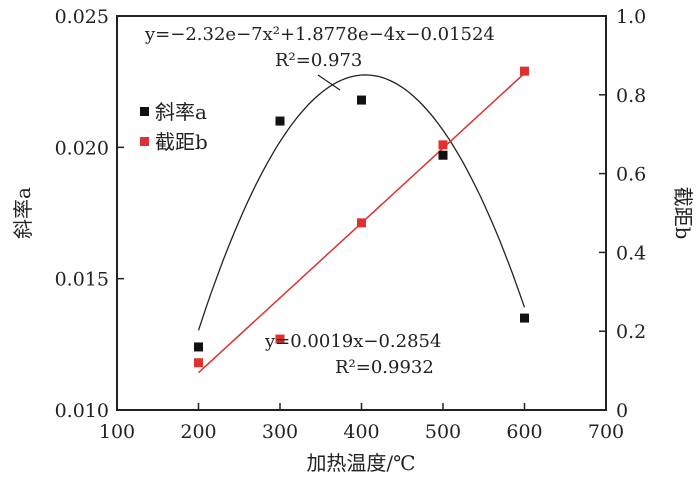 This screenshot has width=700, height=481. Describe the element at coordinates (82, 411) in the screenshot. I see `y-left-tick-label: 0.010` at that location.